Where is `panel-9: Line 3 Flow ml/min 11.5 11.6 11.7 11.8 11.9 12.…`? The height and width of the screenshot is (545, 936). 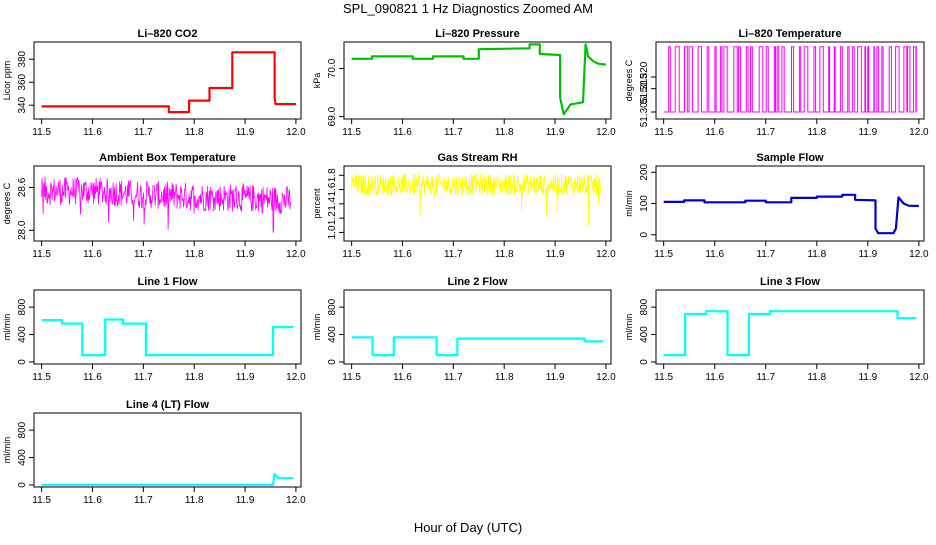
panel-9: Line 3 Flow ml/min 11.5 11.6 11.7 11.8 11.9 12.… is located at coordinates (776, 329).